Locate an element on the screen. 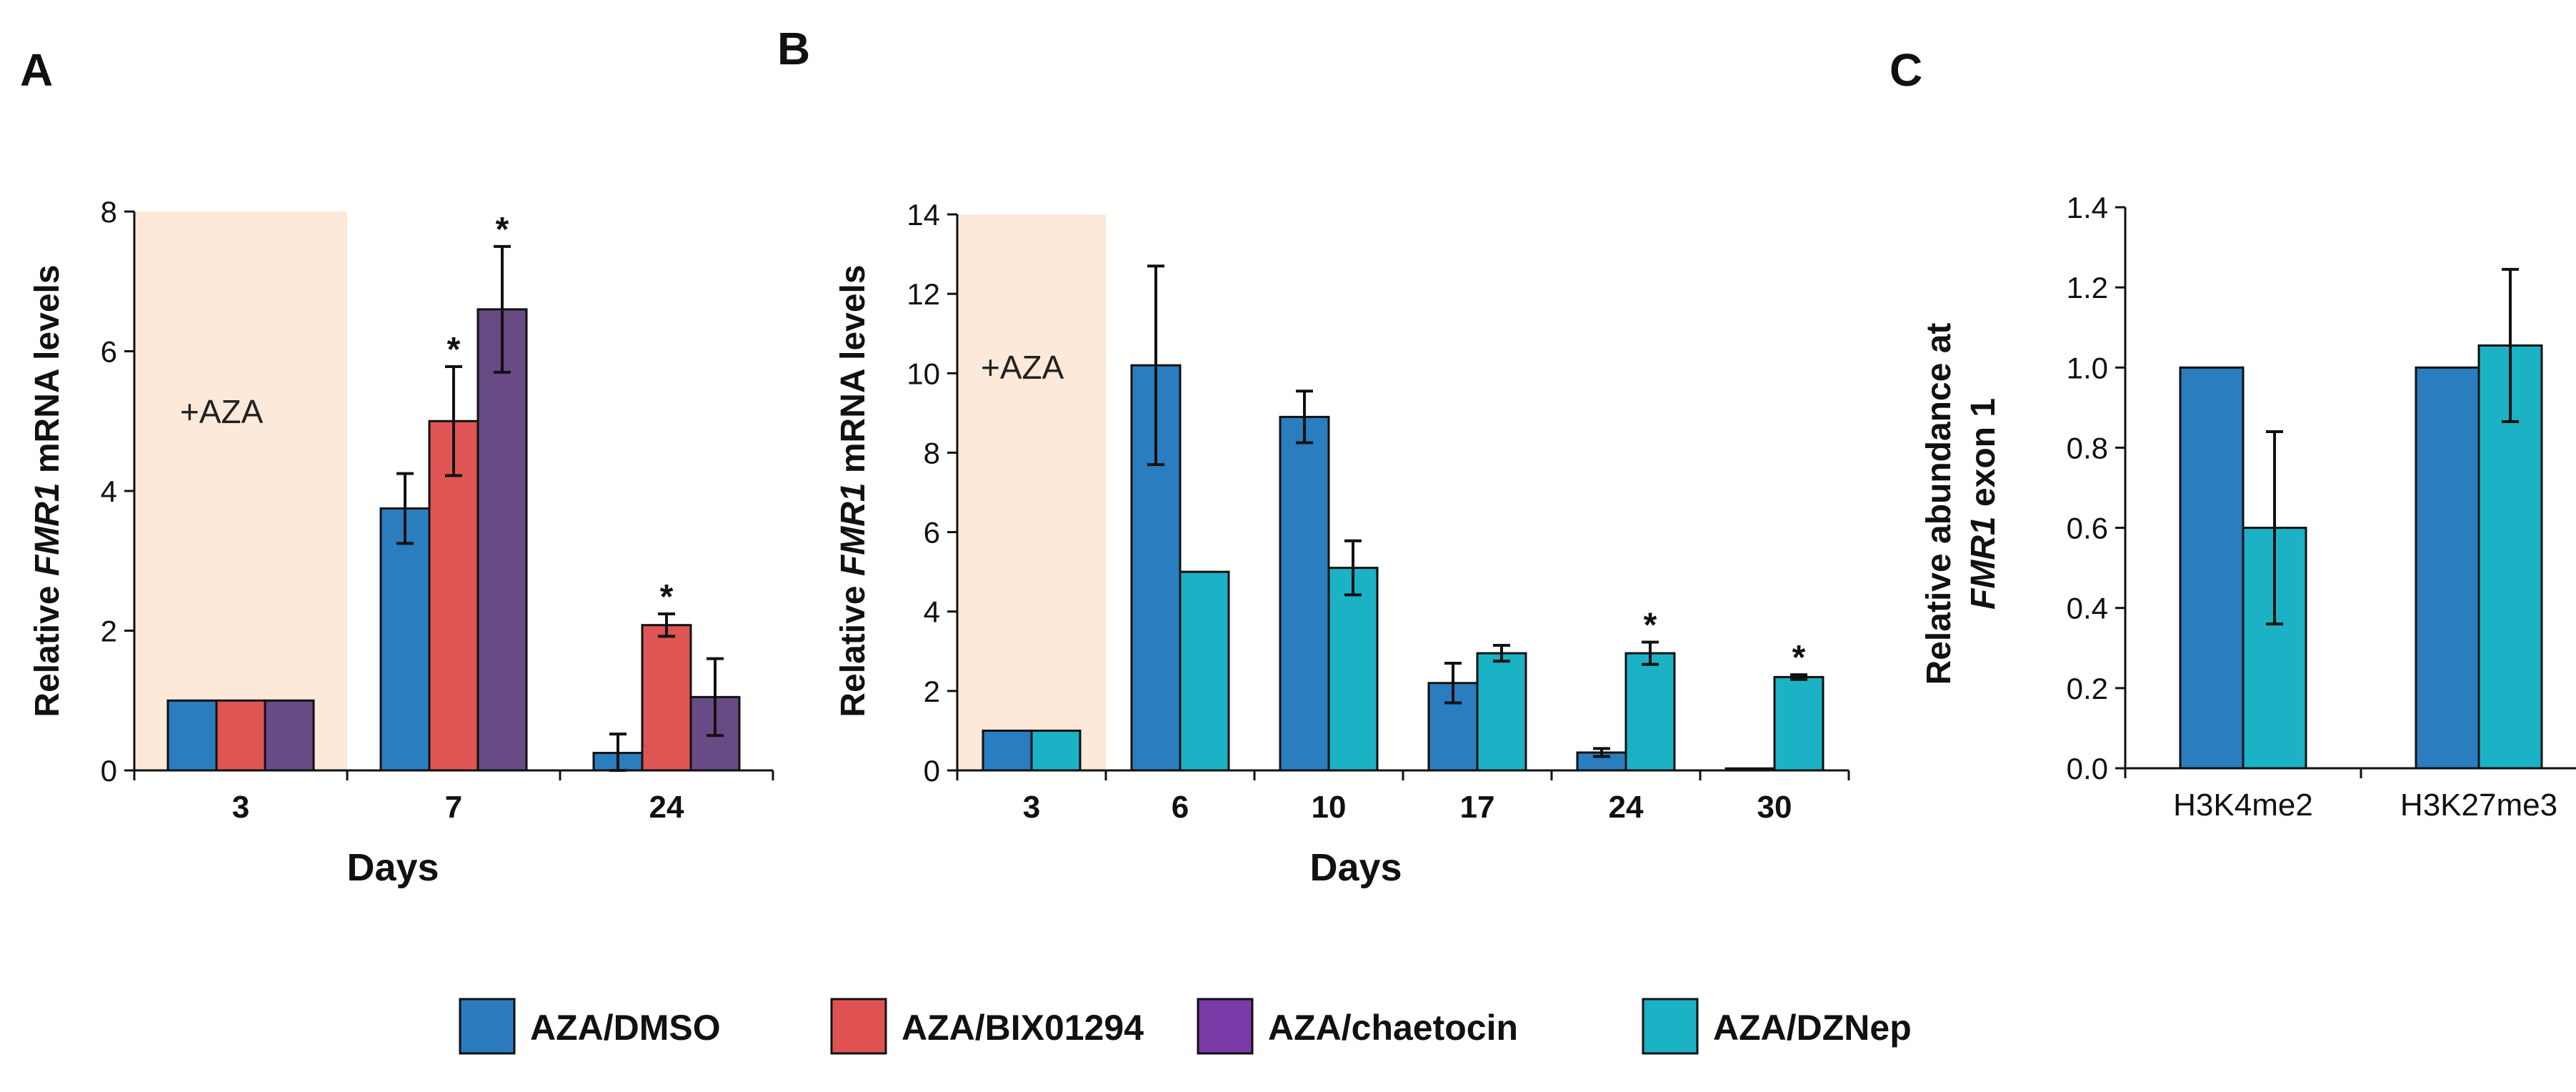 The height and width of the screenshot is (1092, 2576). bar-c-H3K4me2-azadmso is located at coordinates (2212, 568).